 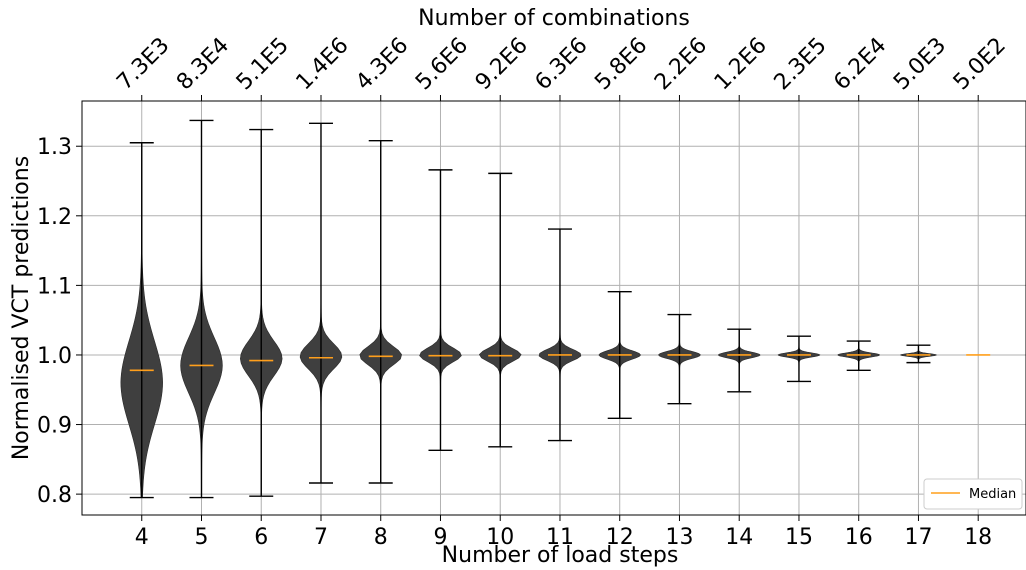 What do you see at coordinates (323, 64) in the screenshot?
I see `top-tick-label: 1.4E6` at bounding box center [323, 64].